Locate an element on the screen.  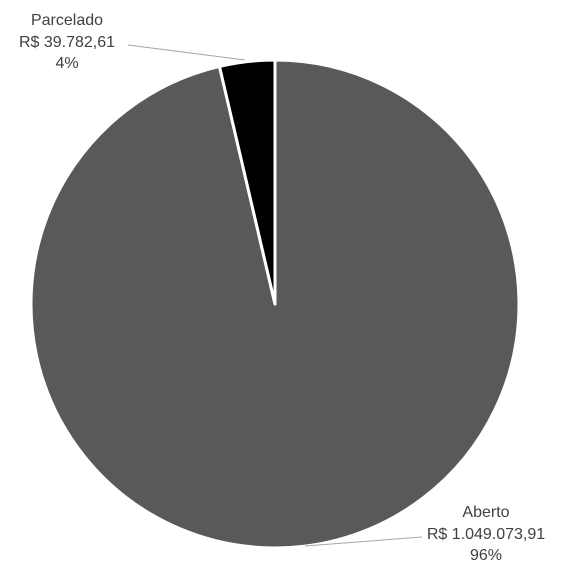
slice-label-aberto-value: R$ 1.049.073,91 is located at coordinates (486, 534).